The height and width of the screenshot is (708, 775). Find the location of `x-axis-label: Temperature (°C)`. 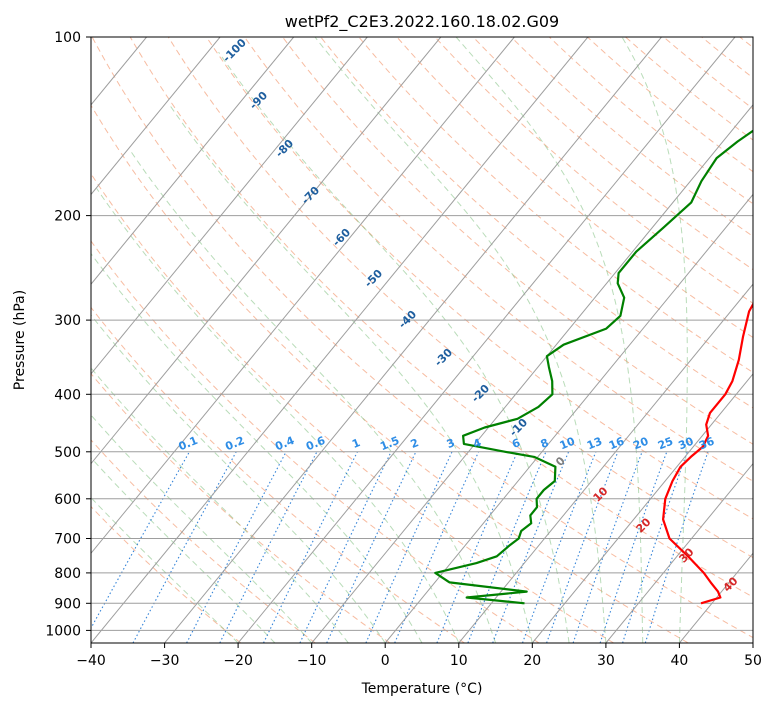

x-axis-label: Temperature (°C) is located at coordinates (422, 689).